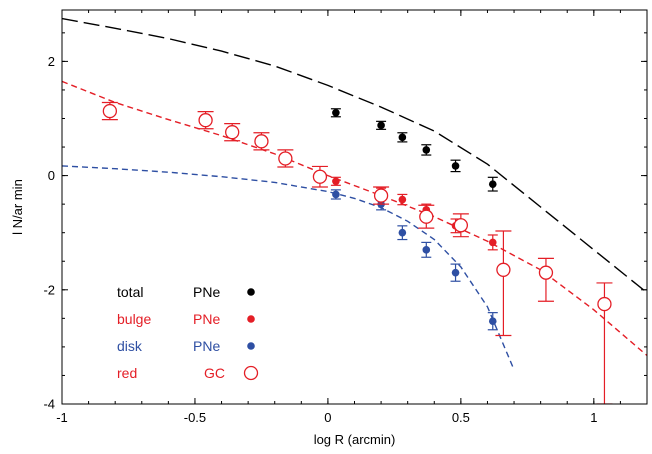 This screenshot has height=454, width=652. Describe the element at coordinates (130, 346) in the screenshot. I see `legend-label: disk` at that location.